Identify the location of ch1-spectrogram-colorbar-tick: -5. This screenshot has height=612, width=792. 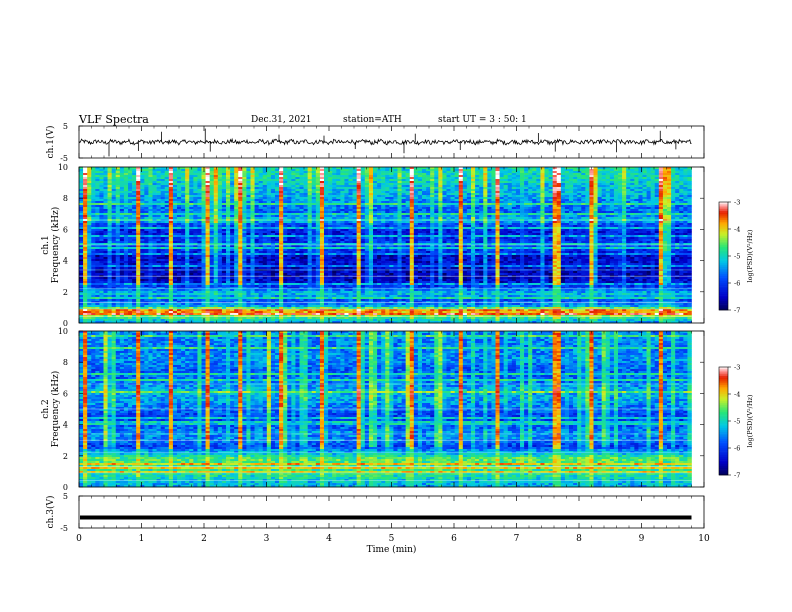
(737, 257).